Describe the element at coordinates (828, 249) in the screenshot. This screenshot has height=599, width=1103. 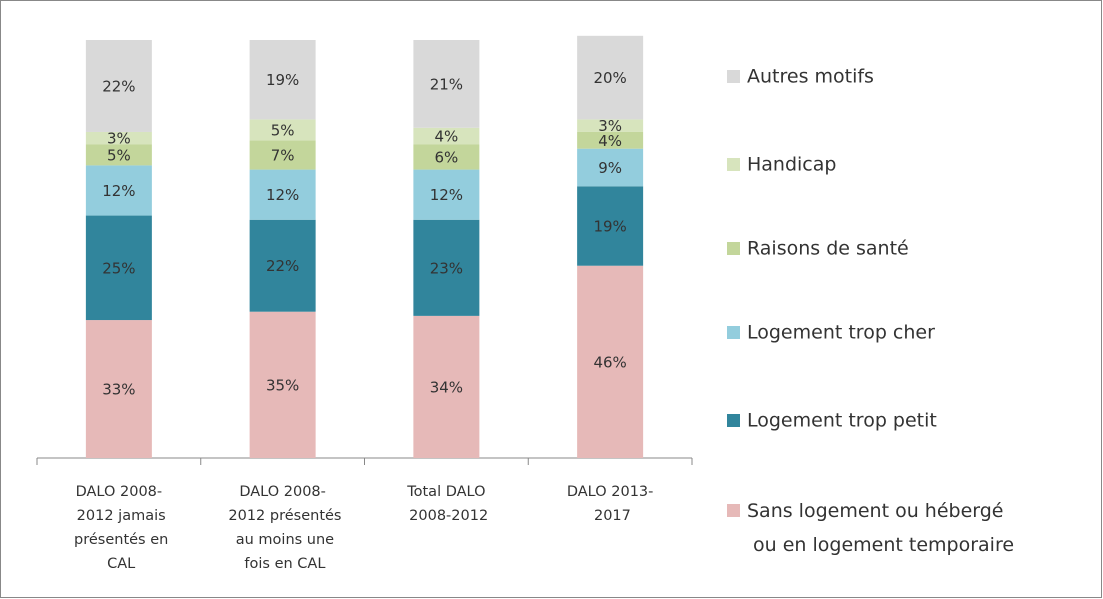
I see `legend-label: Raisons de santé` at that location.